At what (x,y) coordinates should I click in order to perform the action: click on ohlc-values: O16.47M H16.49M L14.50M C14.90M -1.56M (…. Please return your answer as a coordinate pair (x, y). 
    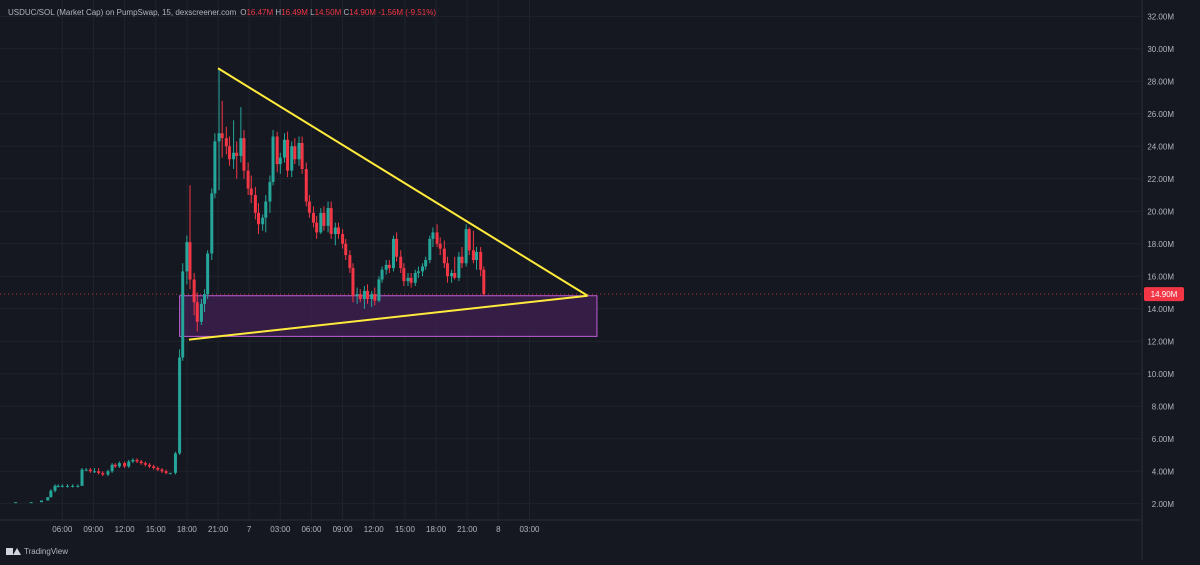
    Looking at the image, I should click on (338, 12).